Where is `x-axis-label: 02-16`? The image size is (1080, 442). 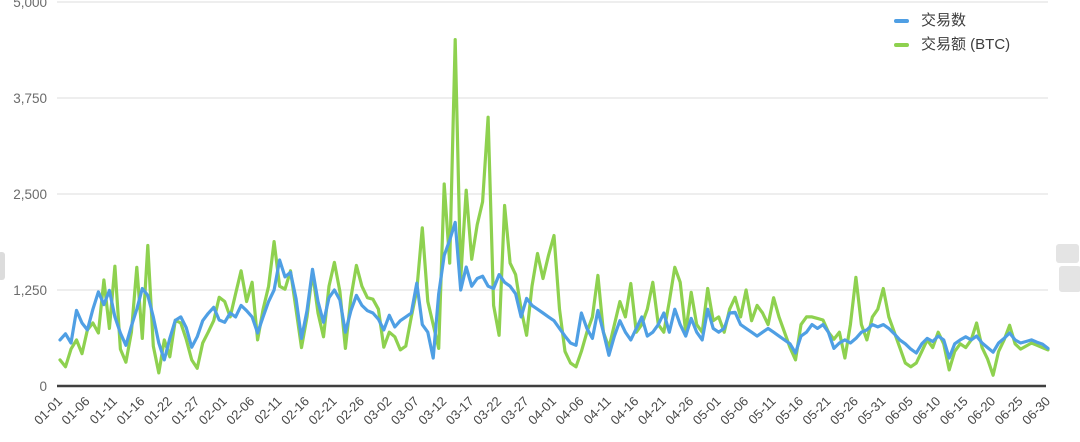
x-axis-label: 02-16 is located at coordinates (295, 411).